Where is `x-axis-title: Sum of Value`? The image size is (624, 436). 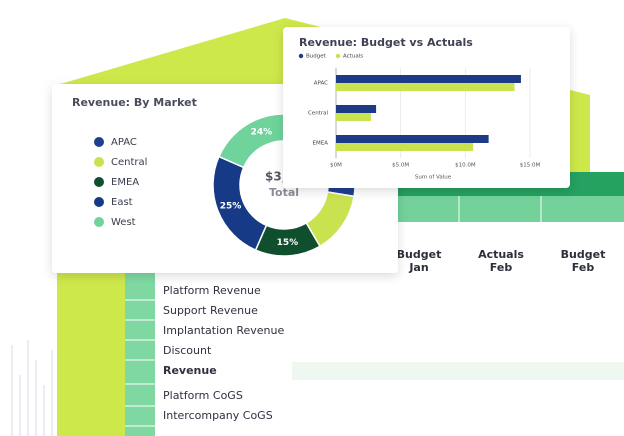 x-axis-title: Sum of Value is located at coordinates (433, 178).